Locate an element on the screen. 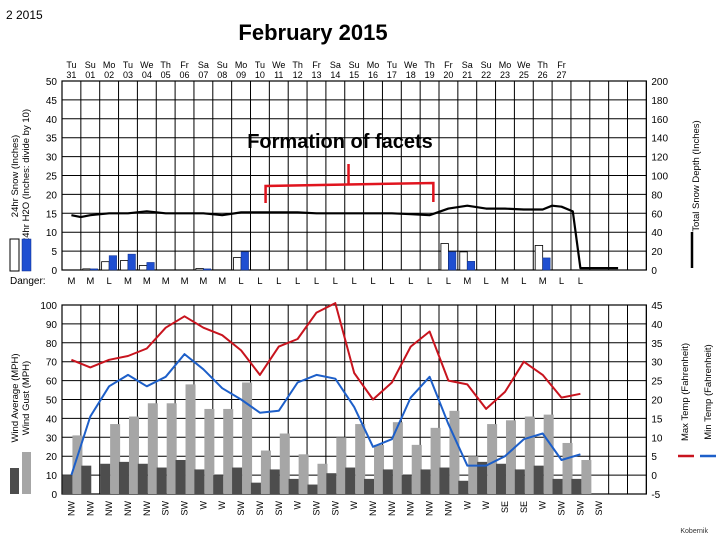 The width and height of the screenshot is (720, 540). legend-swatch-wind-average is located at coordinates (14, 481).